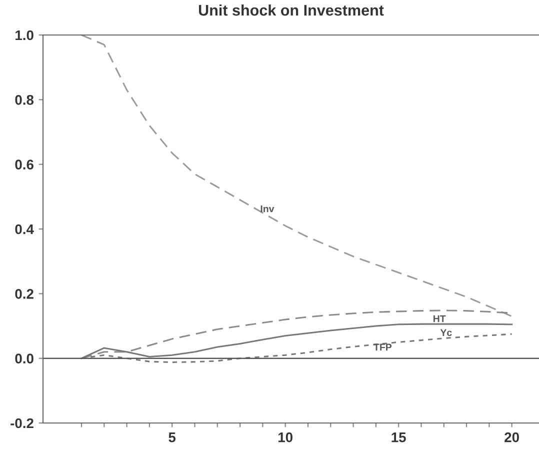 The height and width of the screenshot is (452, 539). Describe the element at coordinates (399, 437) in the screenshot. I see `x-tick-label: 15` at that location.